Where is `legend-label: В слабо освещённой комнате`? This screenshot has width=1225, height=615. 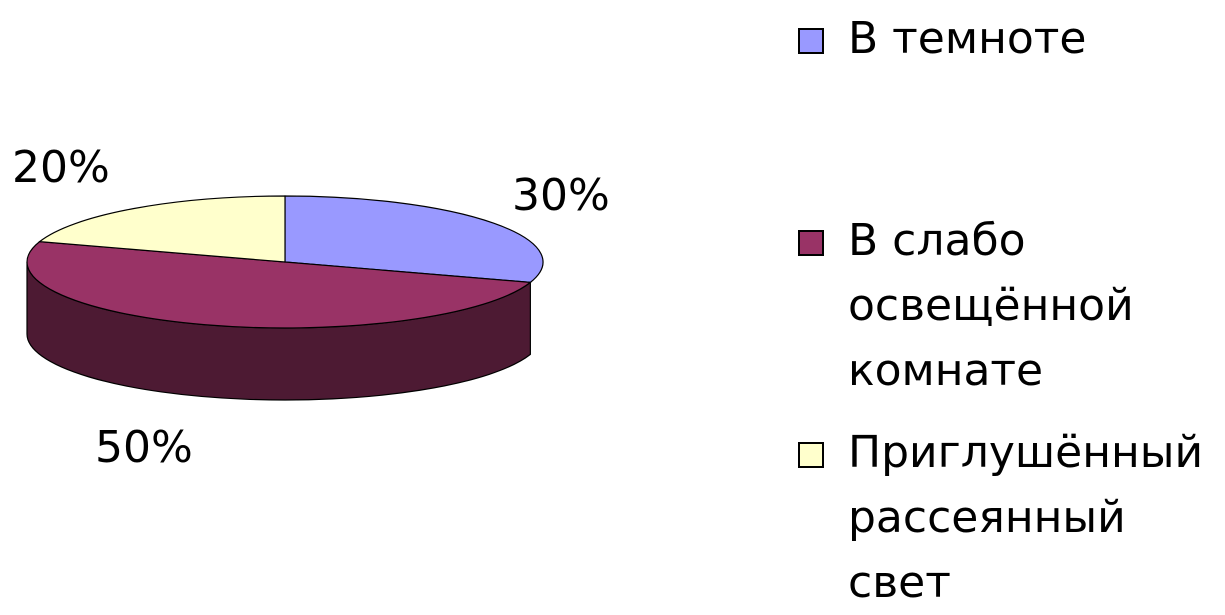 legend-label: В слабо освещённой комнате is located at coordinates (991, 305).